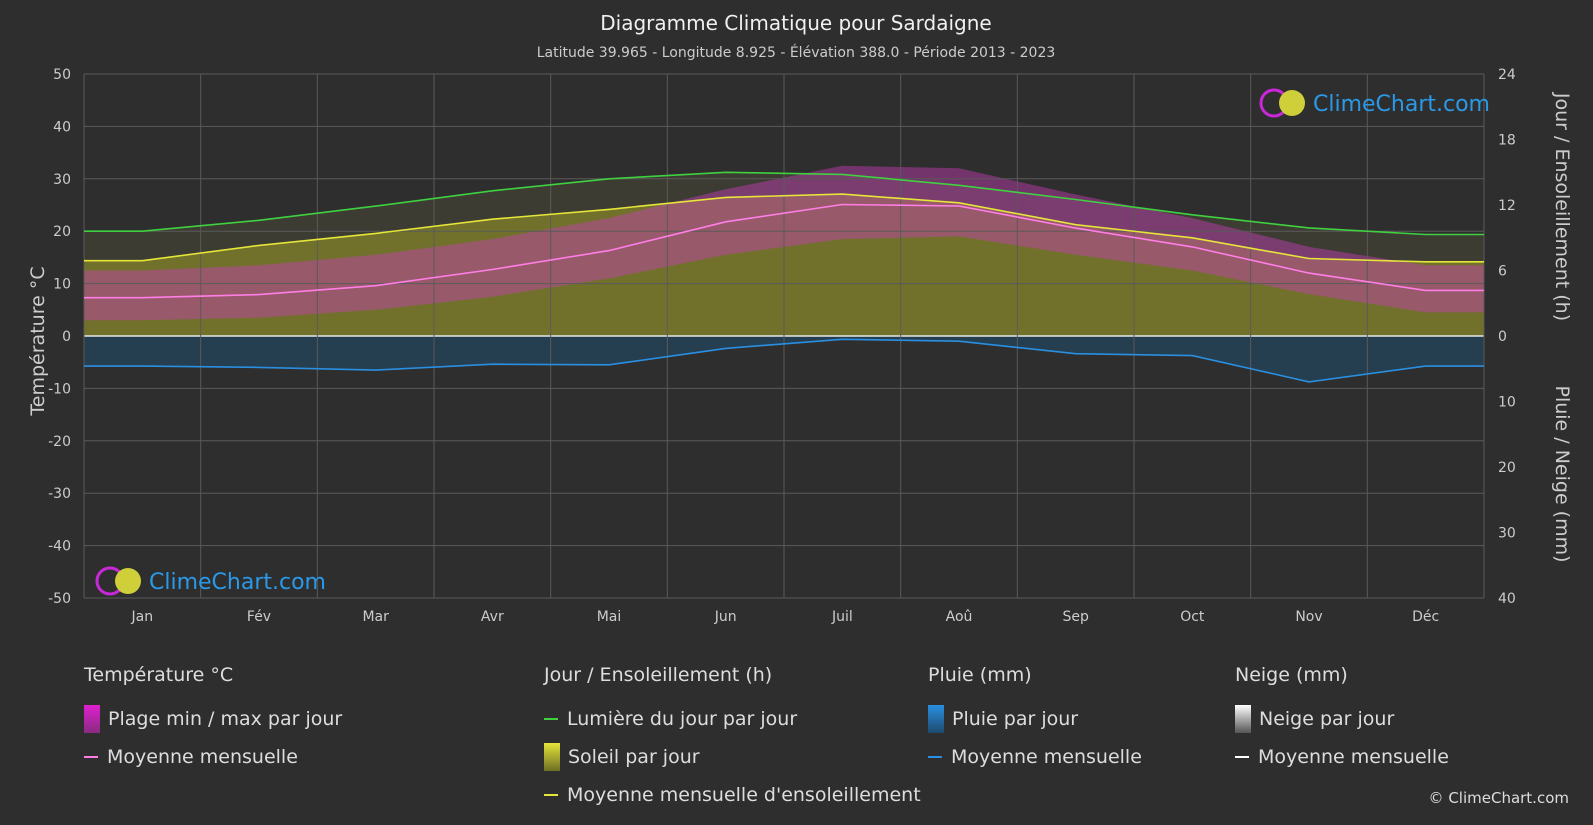  What do you see at coordinates (38, 341) in the screenshot?
I see `left-axis-title: Température °C` at bounding box center [38, 341].